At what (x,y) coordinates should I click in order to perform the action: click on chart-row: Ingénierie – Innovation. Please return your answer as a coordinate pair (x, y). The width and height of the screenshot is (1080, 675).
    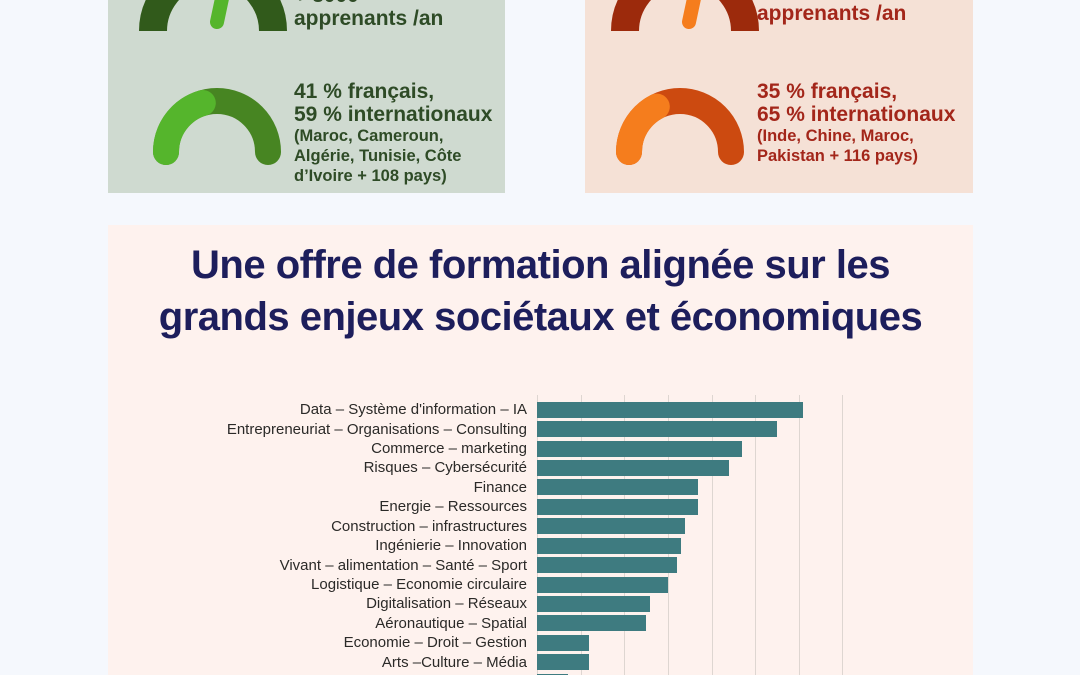
    Looking at the image, I should click on (540, 545).